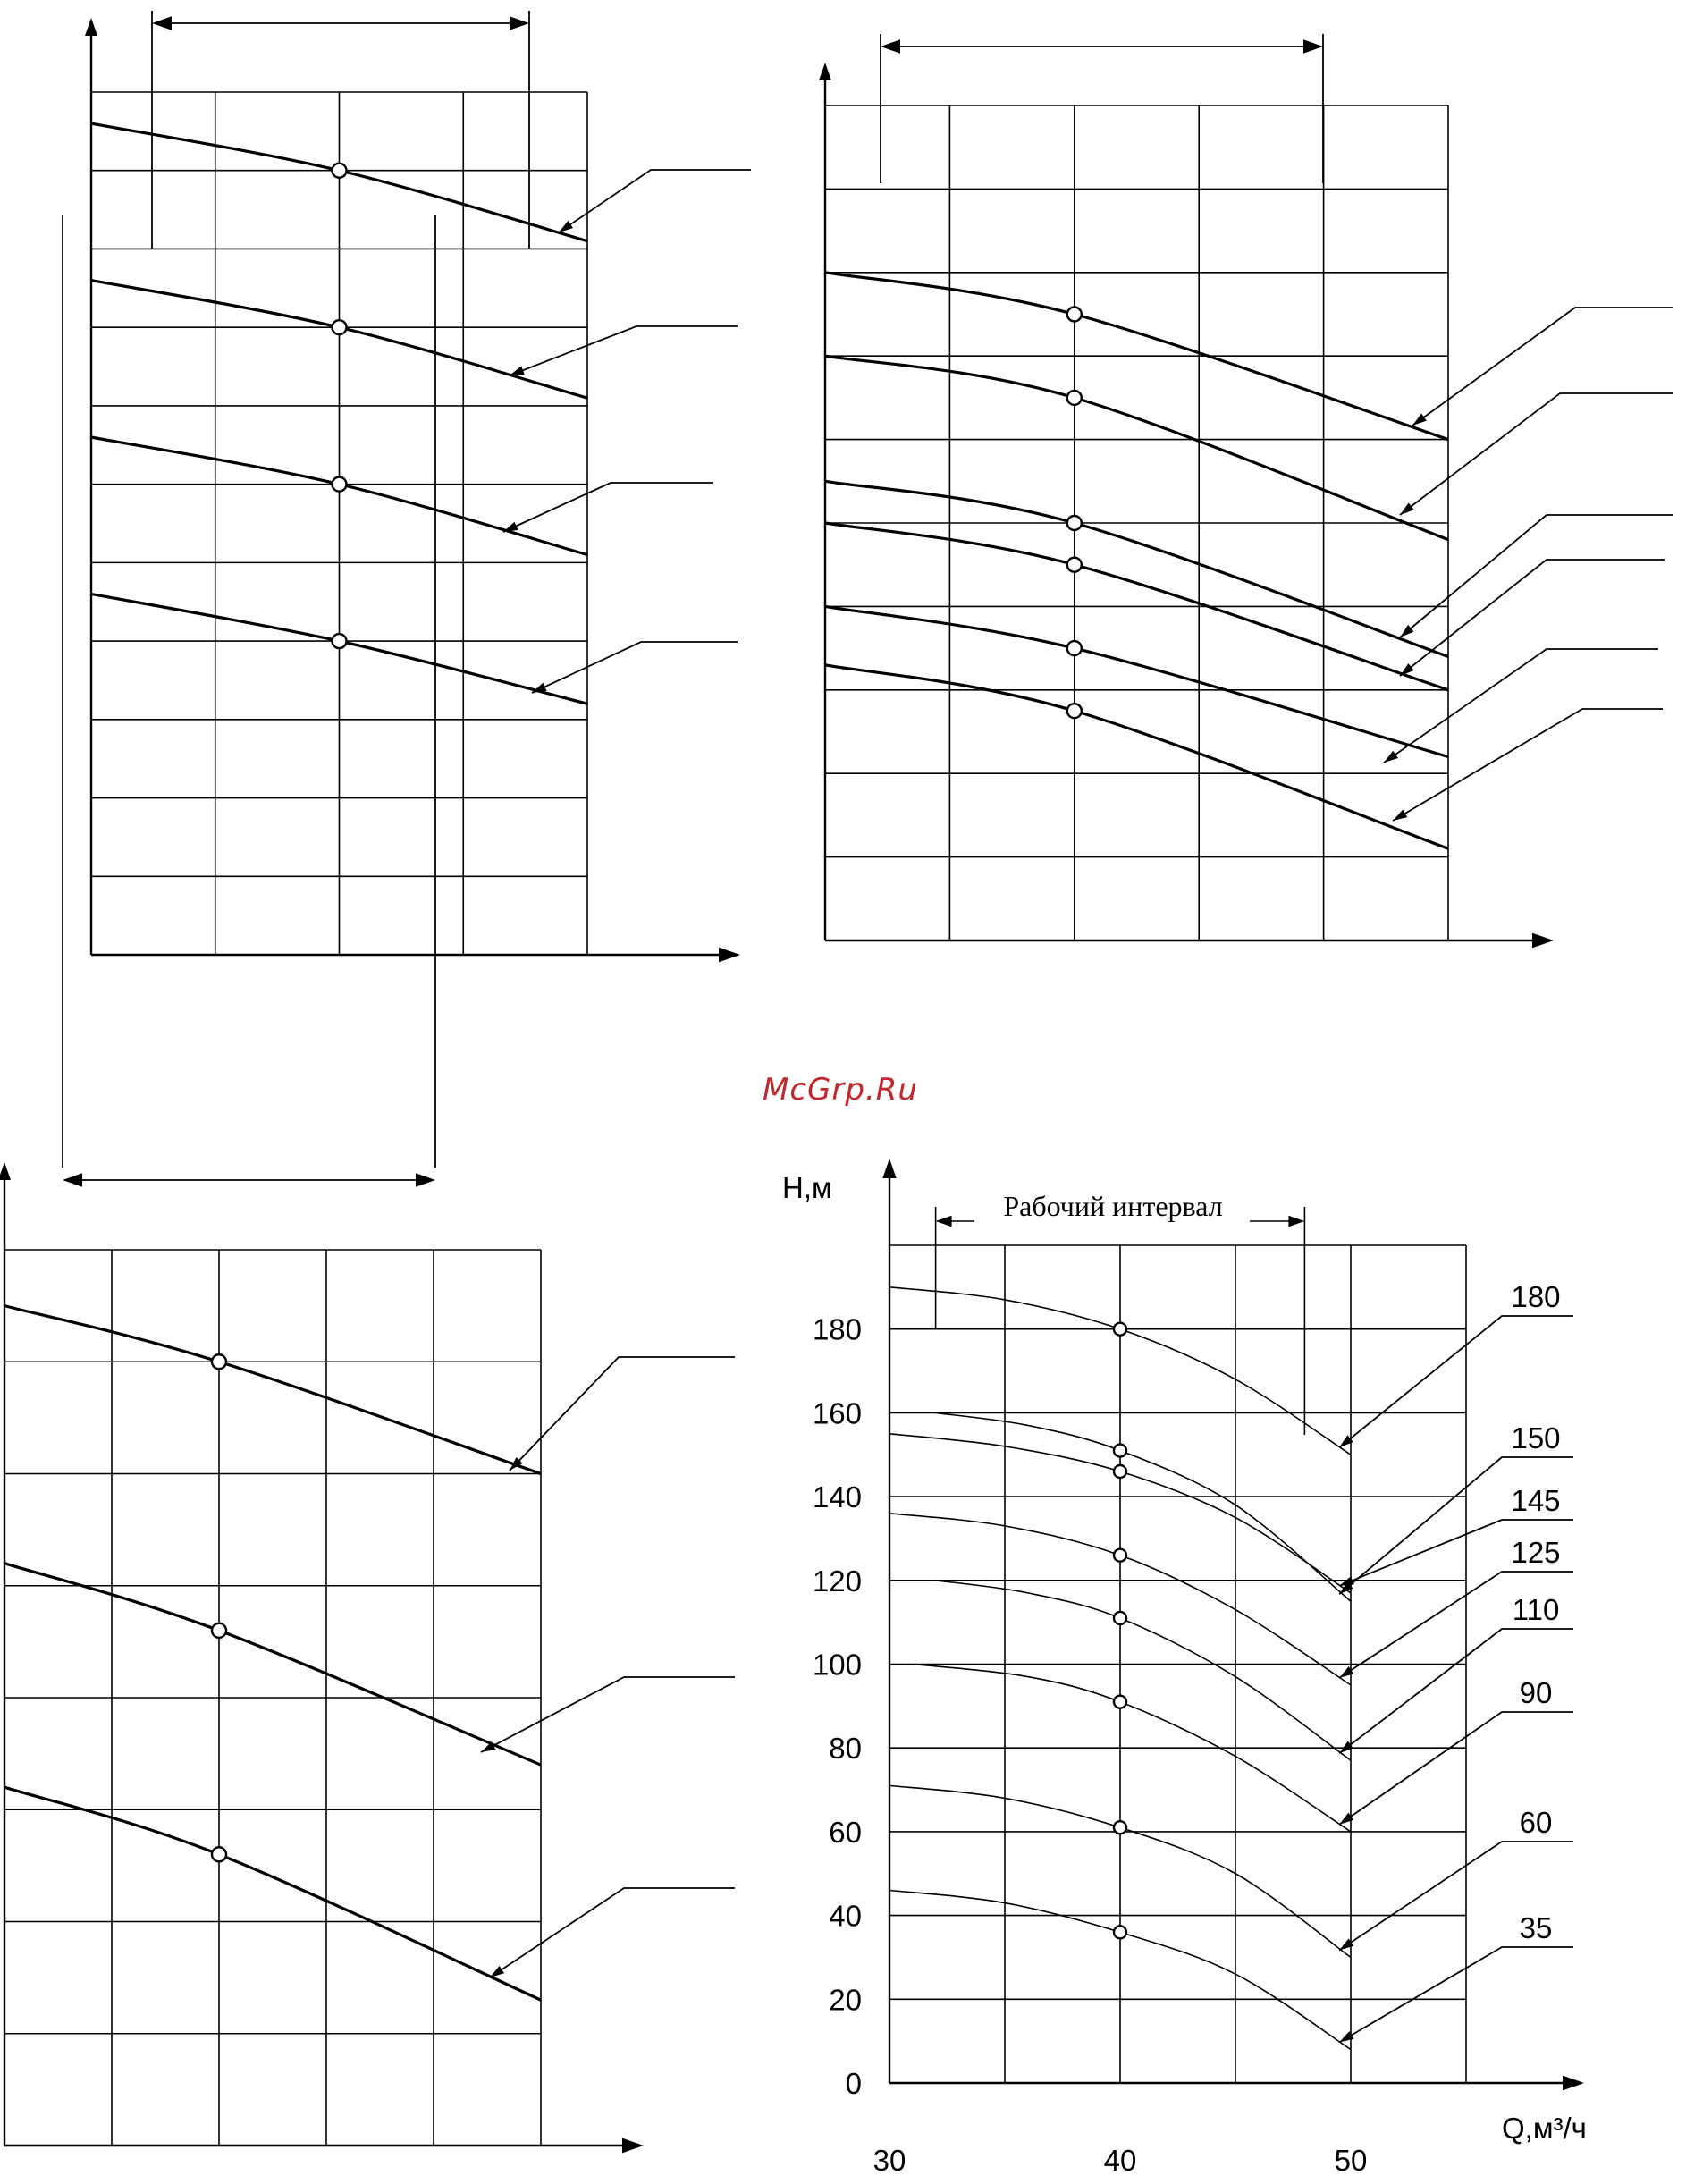  Describe the element at coordinates (1455, 1896) in the screenshot. I see `series-label-60-leader` at that location.